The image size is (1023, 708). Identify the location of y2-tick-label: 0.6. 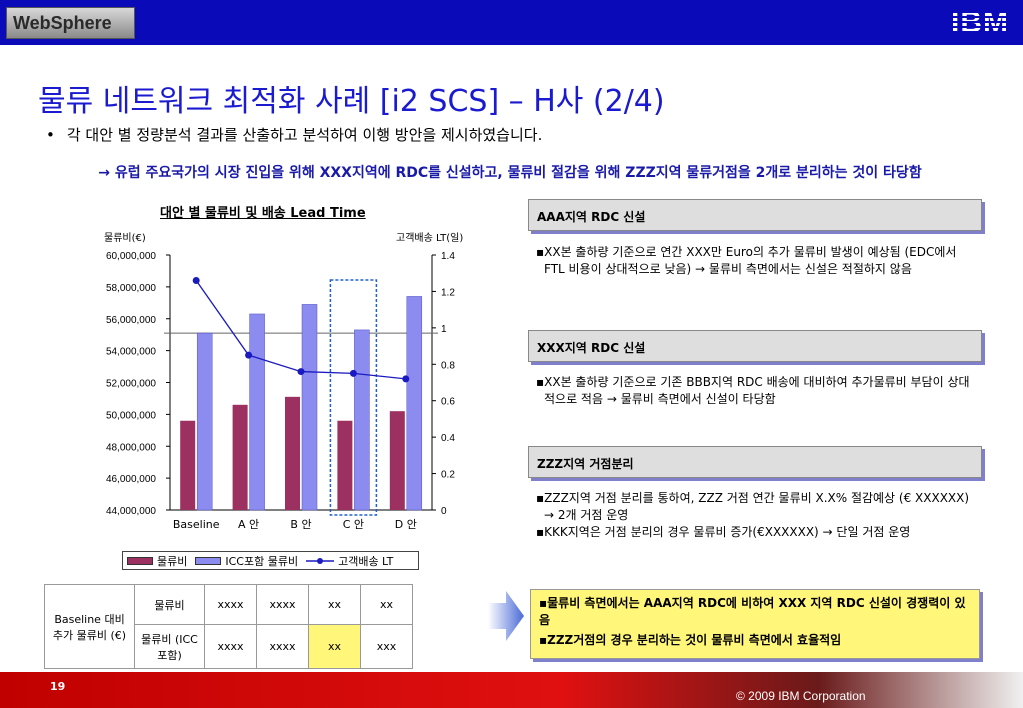
(448, 402).